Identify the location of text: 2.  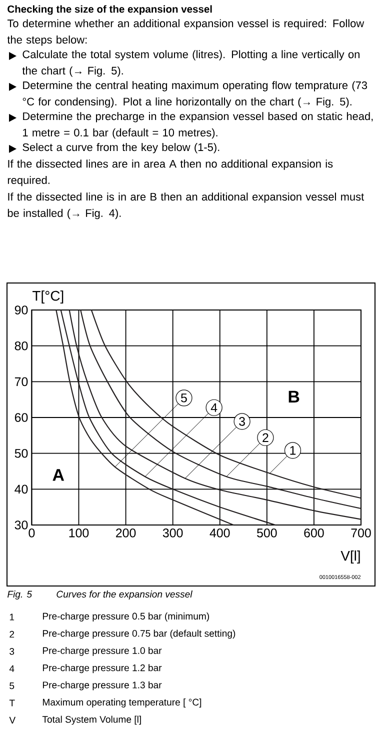
(12, 634).